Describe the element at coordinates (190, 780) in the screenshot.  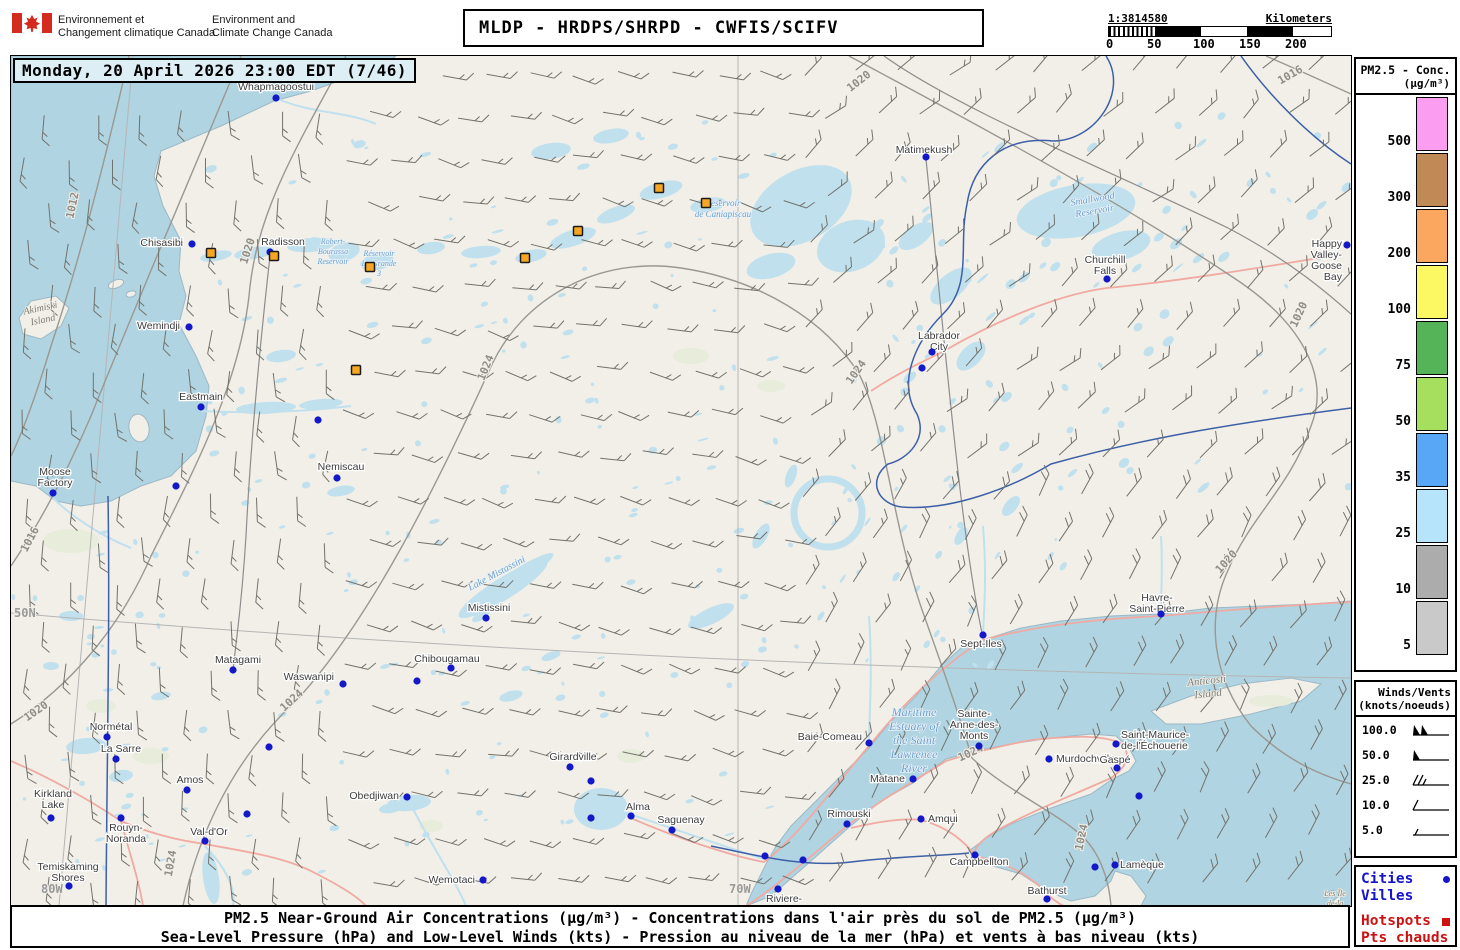
I see `city-label: Amos` at that location.